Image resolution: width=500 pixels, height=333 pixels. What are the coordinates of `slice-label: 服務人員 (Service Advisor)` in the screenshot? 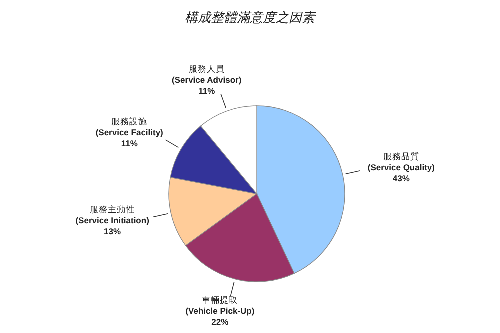 It's located at (207, 75).